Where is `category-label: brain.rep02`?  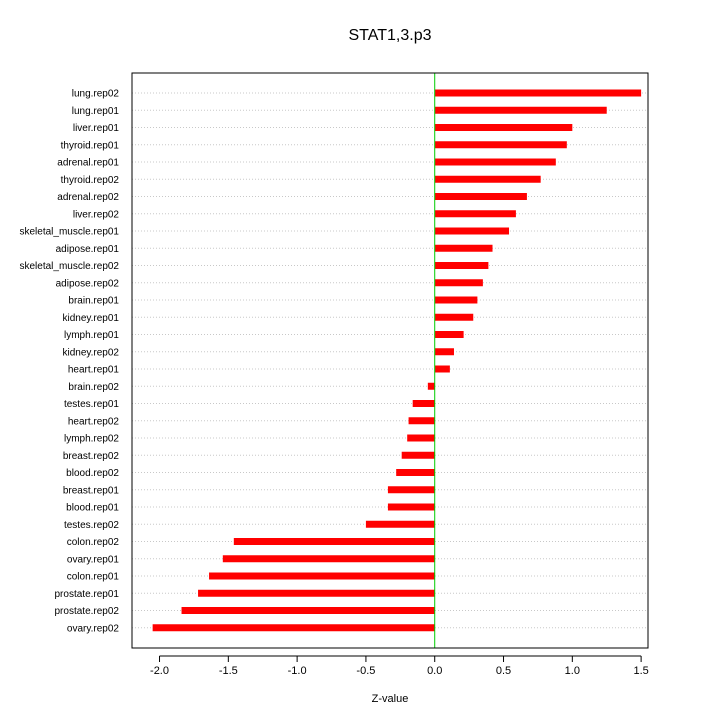 category-label: brain.rep02 is located at coordinates (93, 387).